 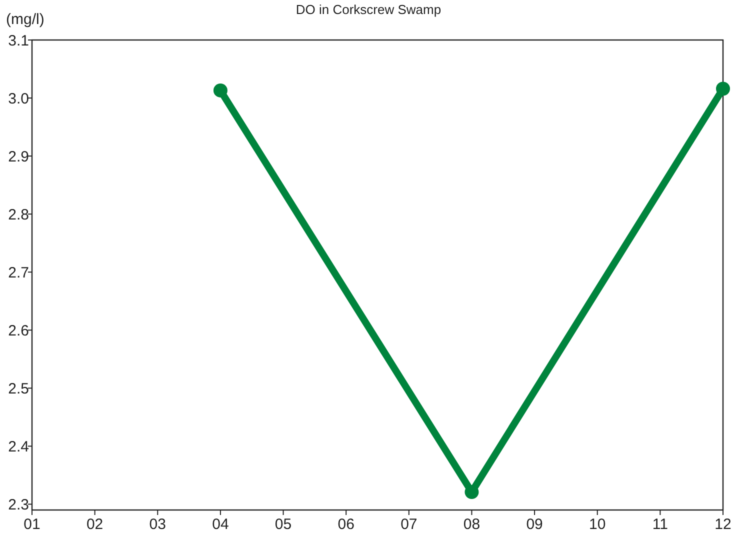 I want to click on y-tick-label: 2.4, so click(x=18, y=447).